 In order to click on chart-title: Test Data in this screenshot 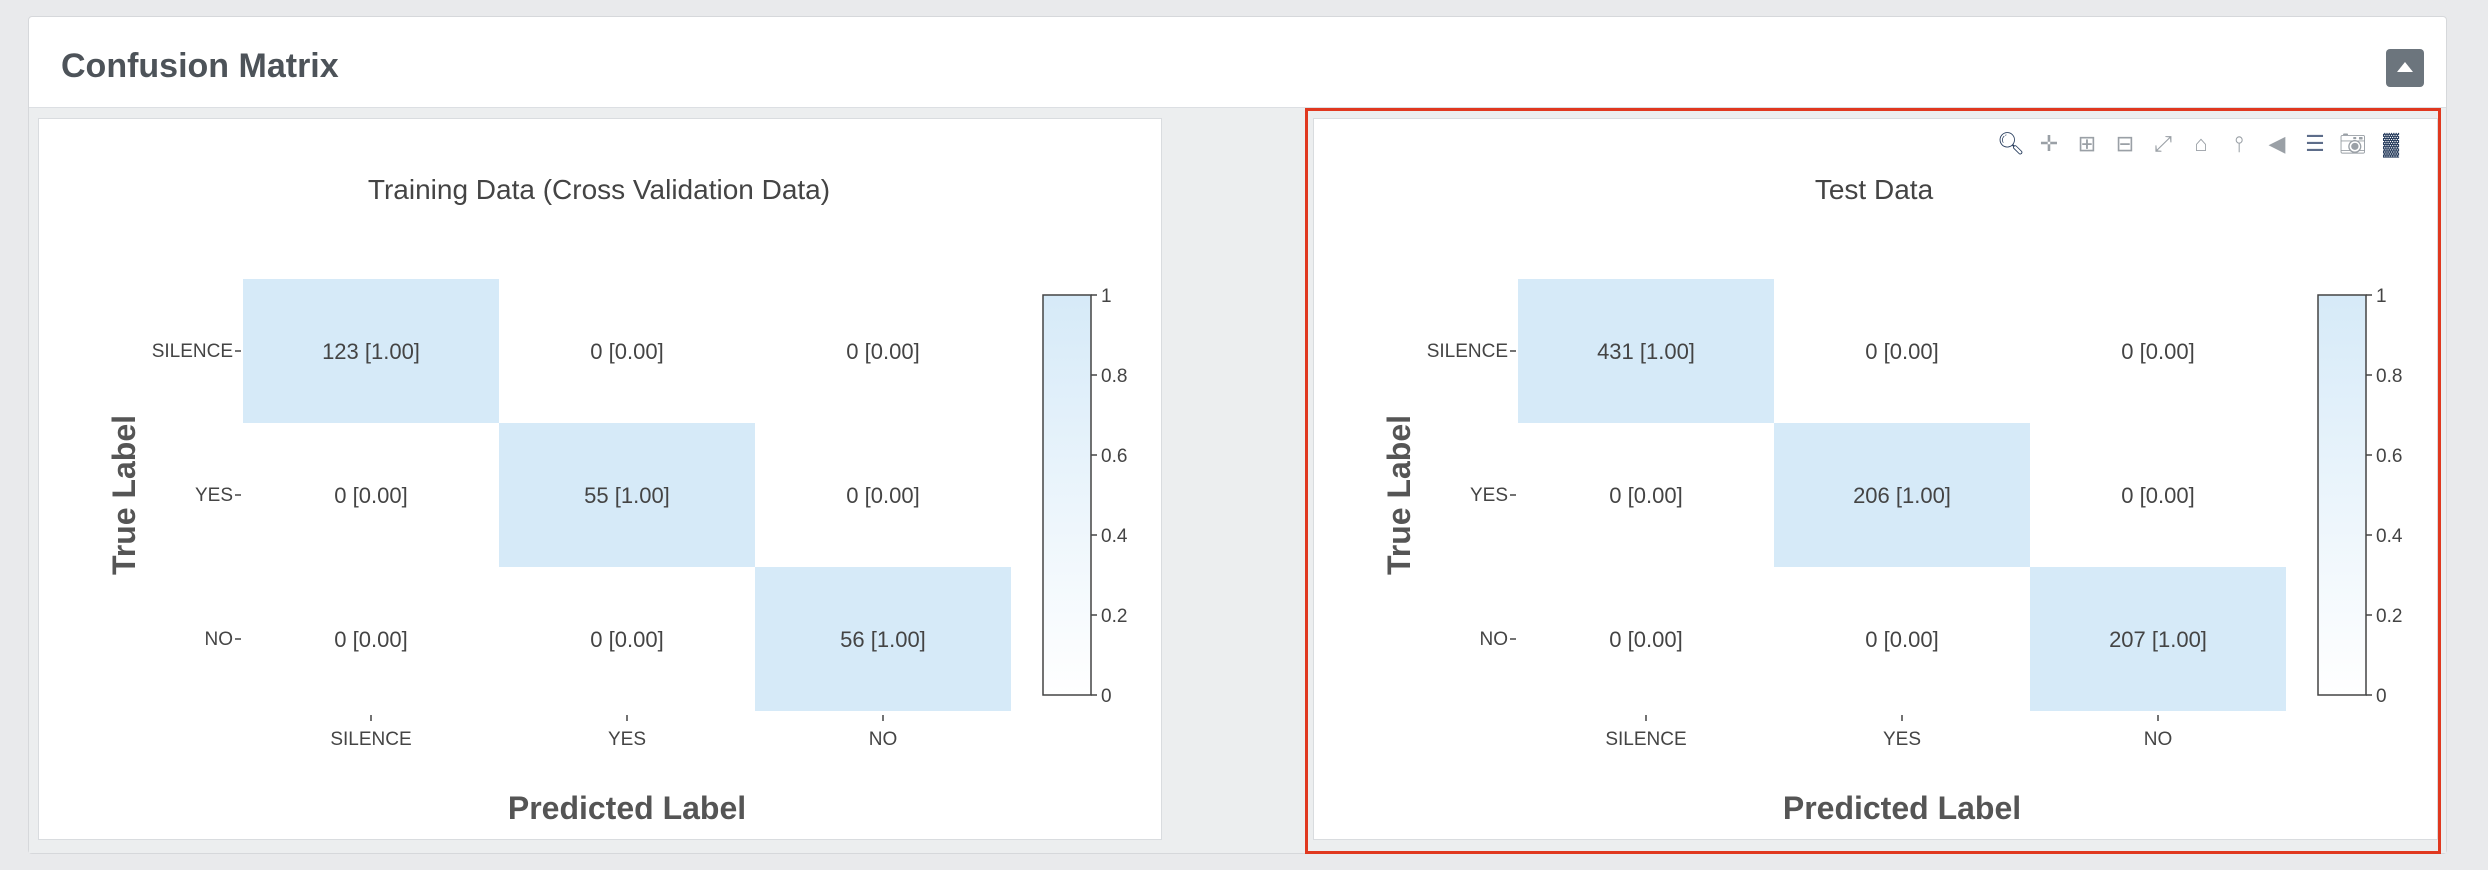, I will do `click(1874, 189)`.